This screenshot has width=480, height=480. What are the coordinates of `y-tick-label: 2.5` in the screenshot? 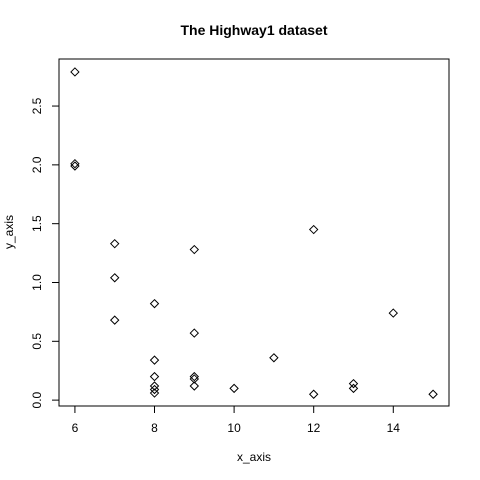 It's located at (37, 105).